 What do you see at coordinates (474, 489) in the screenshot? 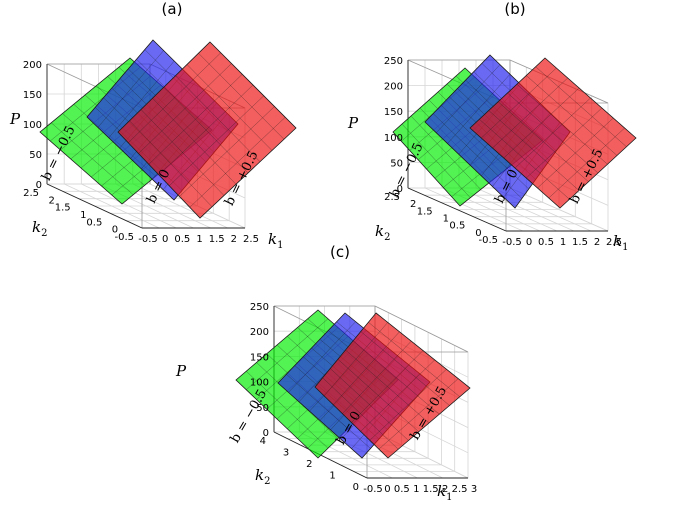
I see `x-tick-label: 3` at bounding box center [474, 489].